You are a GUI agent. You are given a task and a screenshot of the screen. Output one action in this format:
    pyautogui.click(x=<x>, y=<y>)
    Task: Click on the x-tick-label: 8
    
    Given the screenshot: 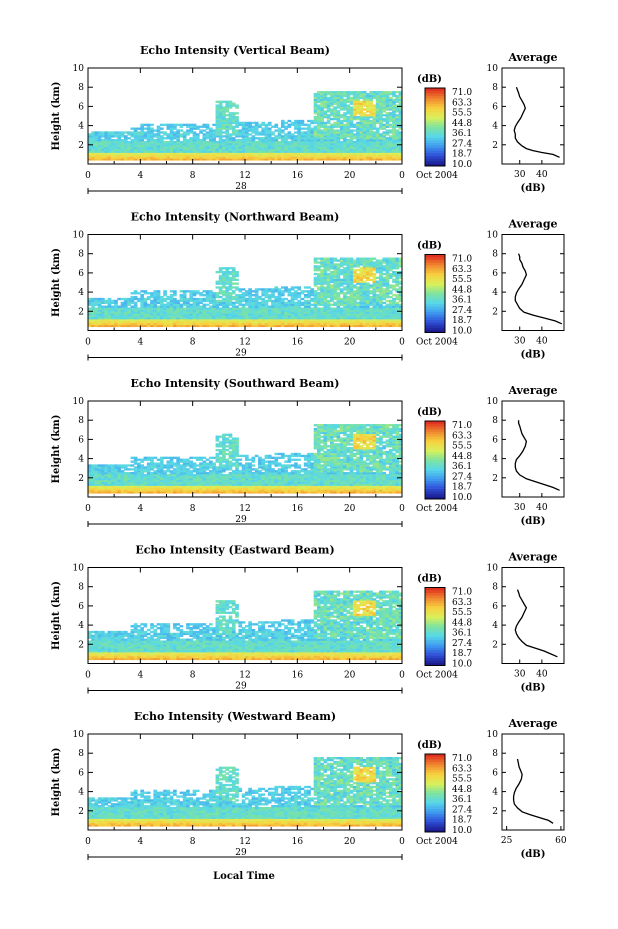 What is the action you would take?
    pyautogui.click(x=193, y=176)
    